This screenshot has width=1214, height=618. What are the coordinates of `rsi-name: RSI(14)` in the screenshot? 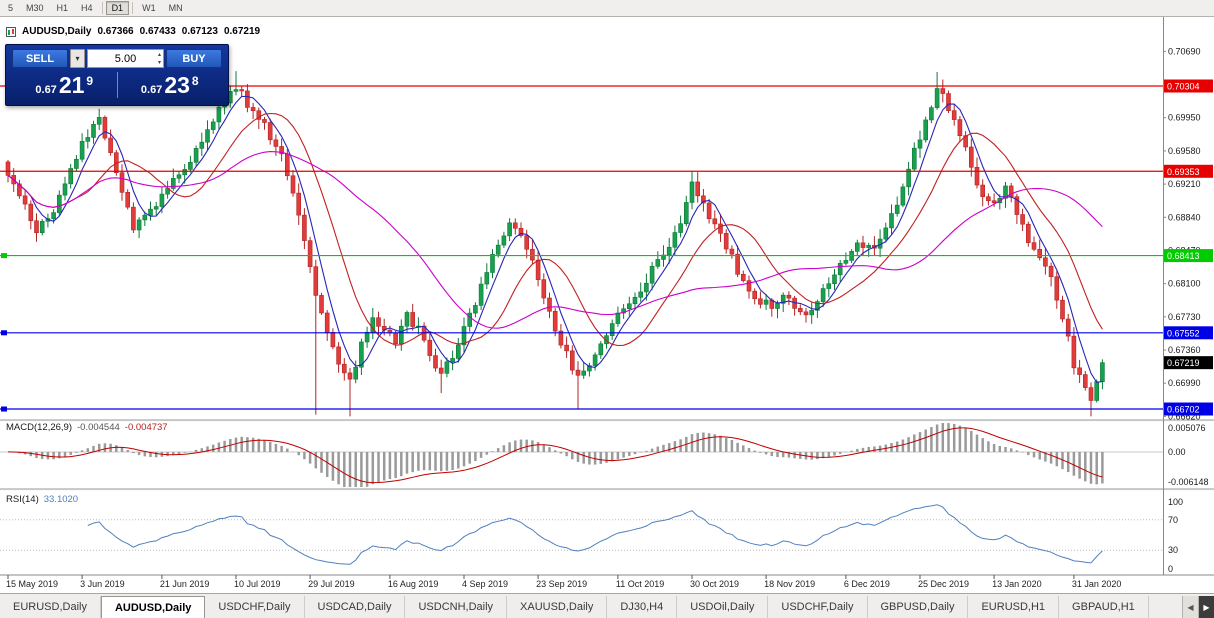 It's located at (22, 499).